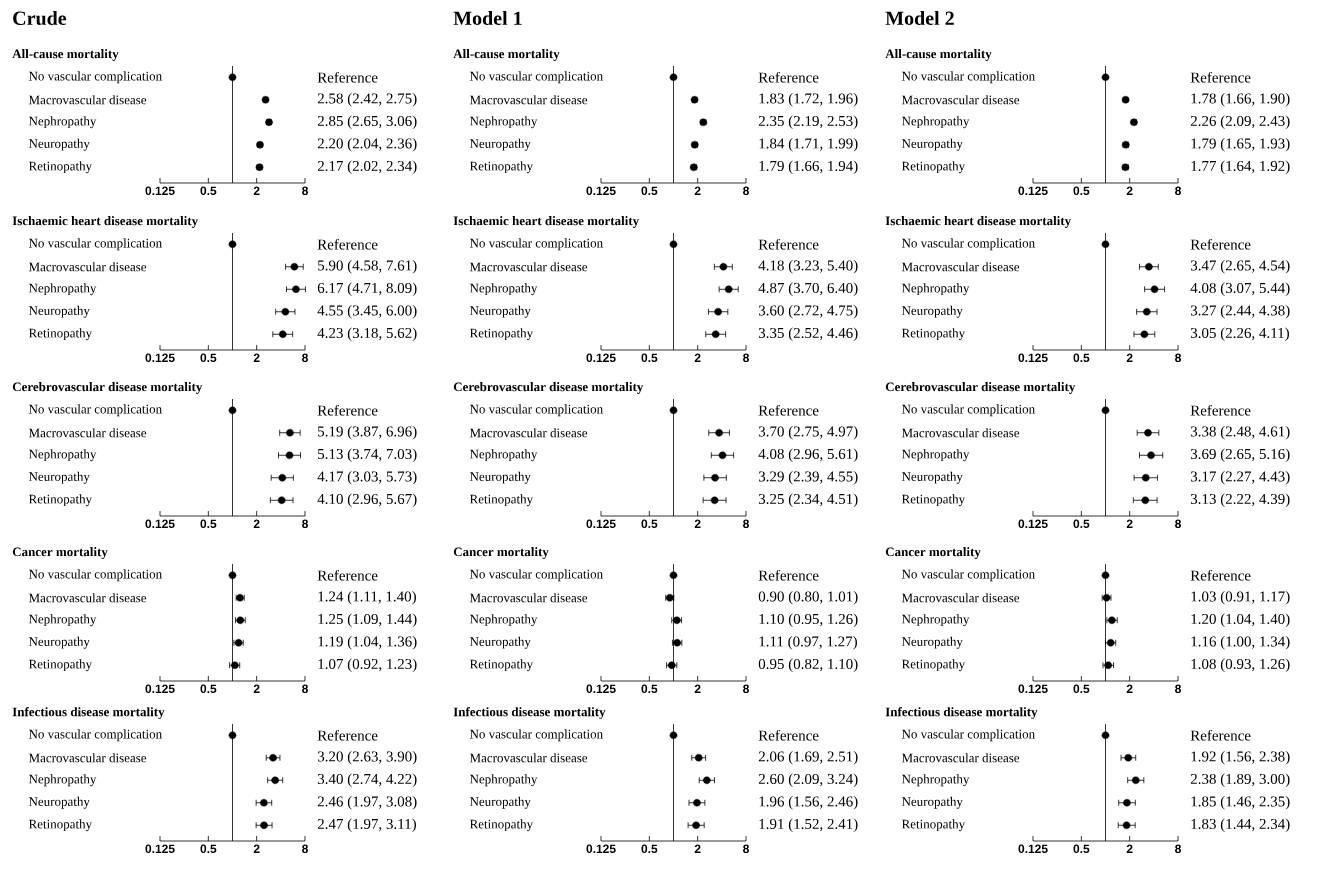 This screenshot has width=1332, height=871. What do you see at coordinates (808, 642) in the screenshot?
I see `text: 1.11 (0.97, 1.27)` at bounding box center [808, 642].